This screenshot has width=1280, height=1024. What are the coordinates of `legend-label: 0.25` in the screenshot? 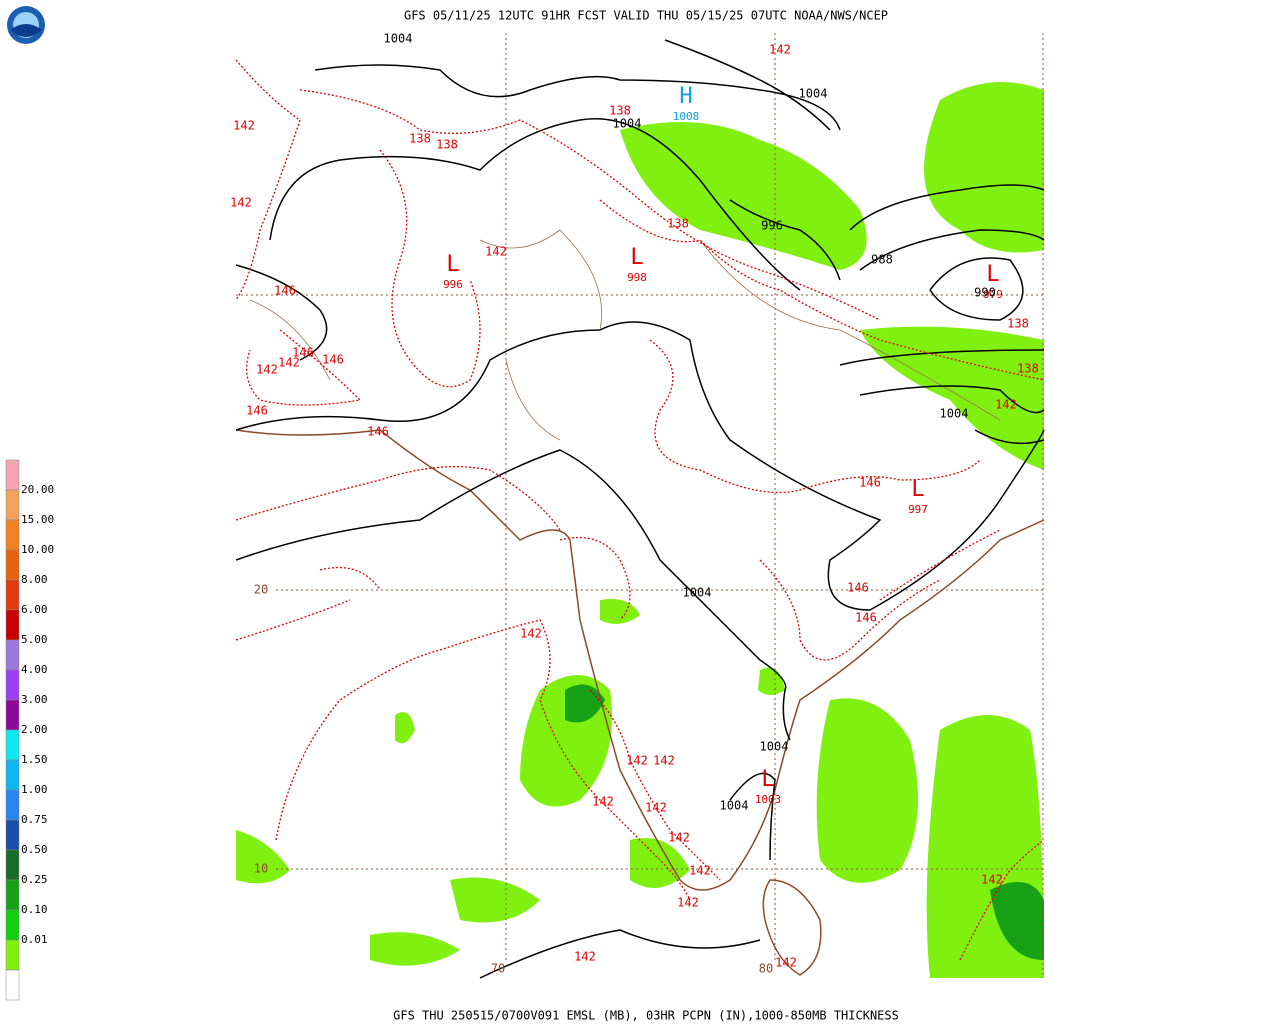 It's located at (34, 879).